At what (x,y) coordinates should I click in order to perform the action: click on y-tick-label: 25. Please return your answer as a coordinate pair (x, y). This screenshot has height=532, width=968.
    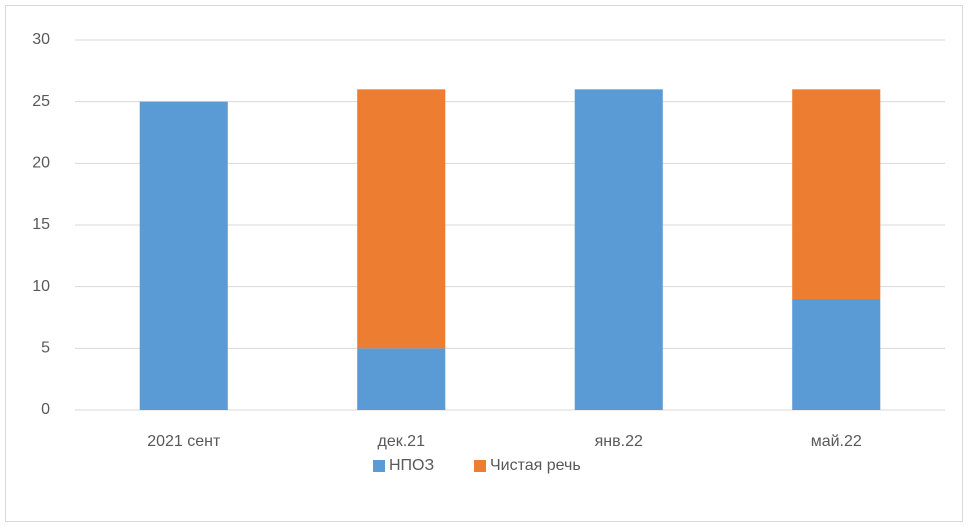
    Looking at the image, I should click on (41, 101).